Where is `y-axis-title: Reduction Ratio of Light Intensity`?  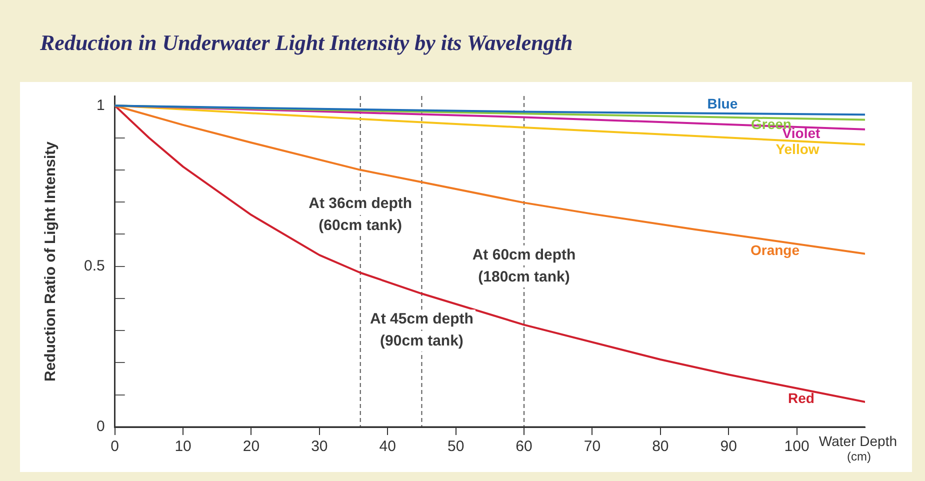 y-axis-title: Reduction Ratio of Light Intensity is located at coordinates (51, 261).